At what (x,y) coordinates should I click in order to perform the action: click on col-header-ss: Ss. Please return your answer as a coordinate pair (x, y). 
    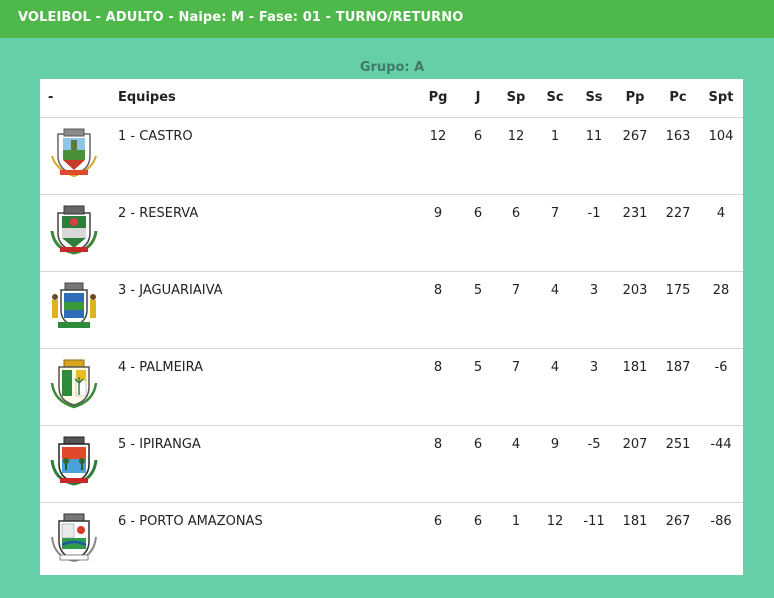
    Looking at the image, I should click on (594, 97).